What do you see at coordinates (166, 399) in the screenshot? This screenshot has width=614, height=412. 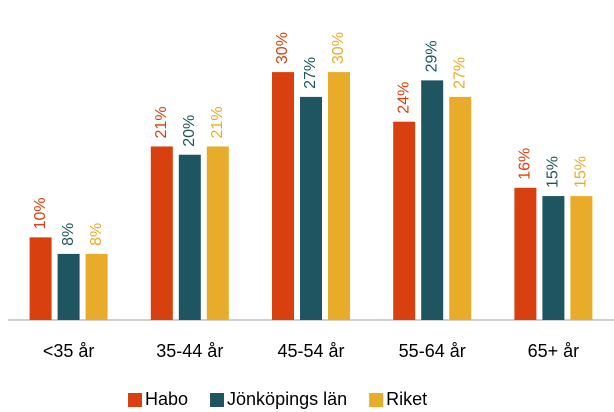 I see `legend-label: Habo` at bounding box center [166, 399].